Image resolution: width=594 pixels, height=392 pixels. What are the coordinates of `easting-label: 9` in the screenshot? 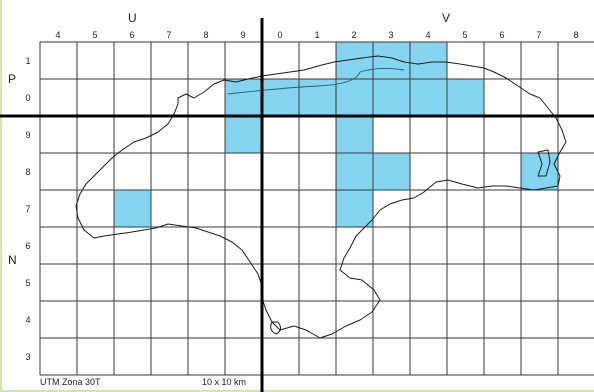 It's located at (242, 35).